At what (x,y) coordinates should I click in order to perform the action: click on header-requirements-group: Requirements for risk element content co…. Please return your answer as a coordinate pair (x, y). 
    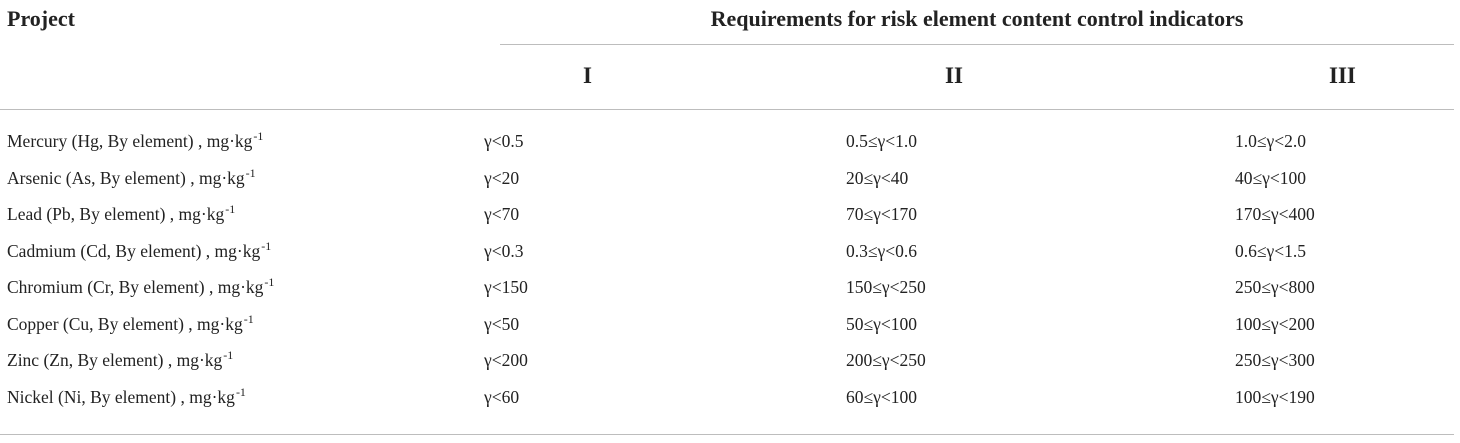
    Looking at the image, I should click on (977, 18).